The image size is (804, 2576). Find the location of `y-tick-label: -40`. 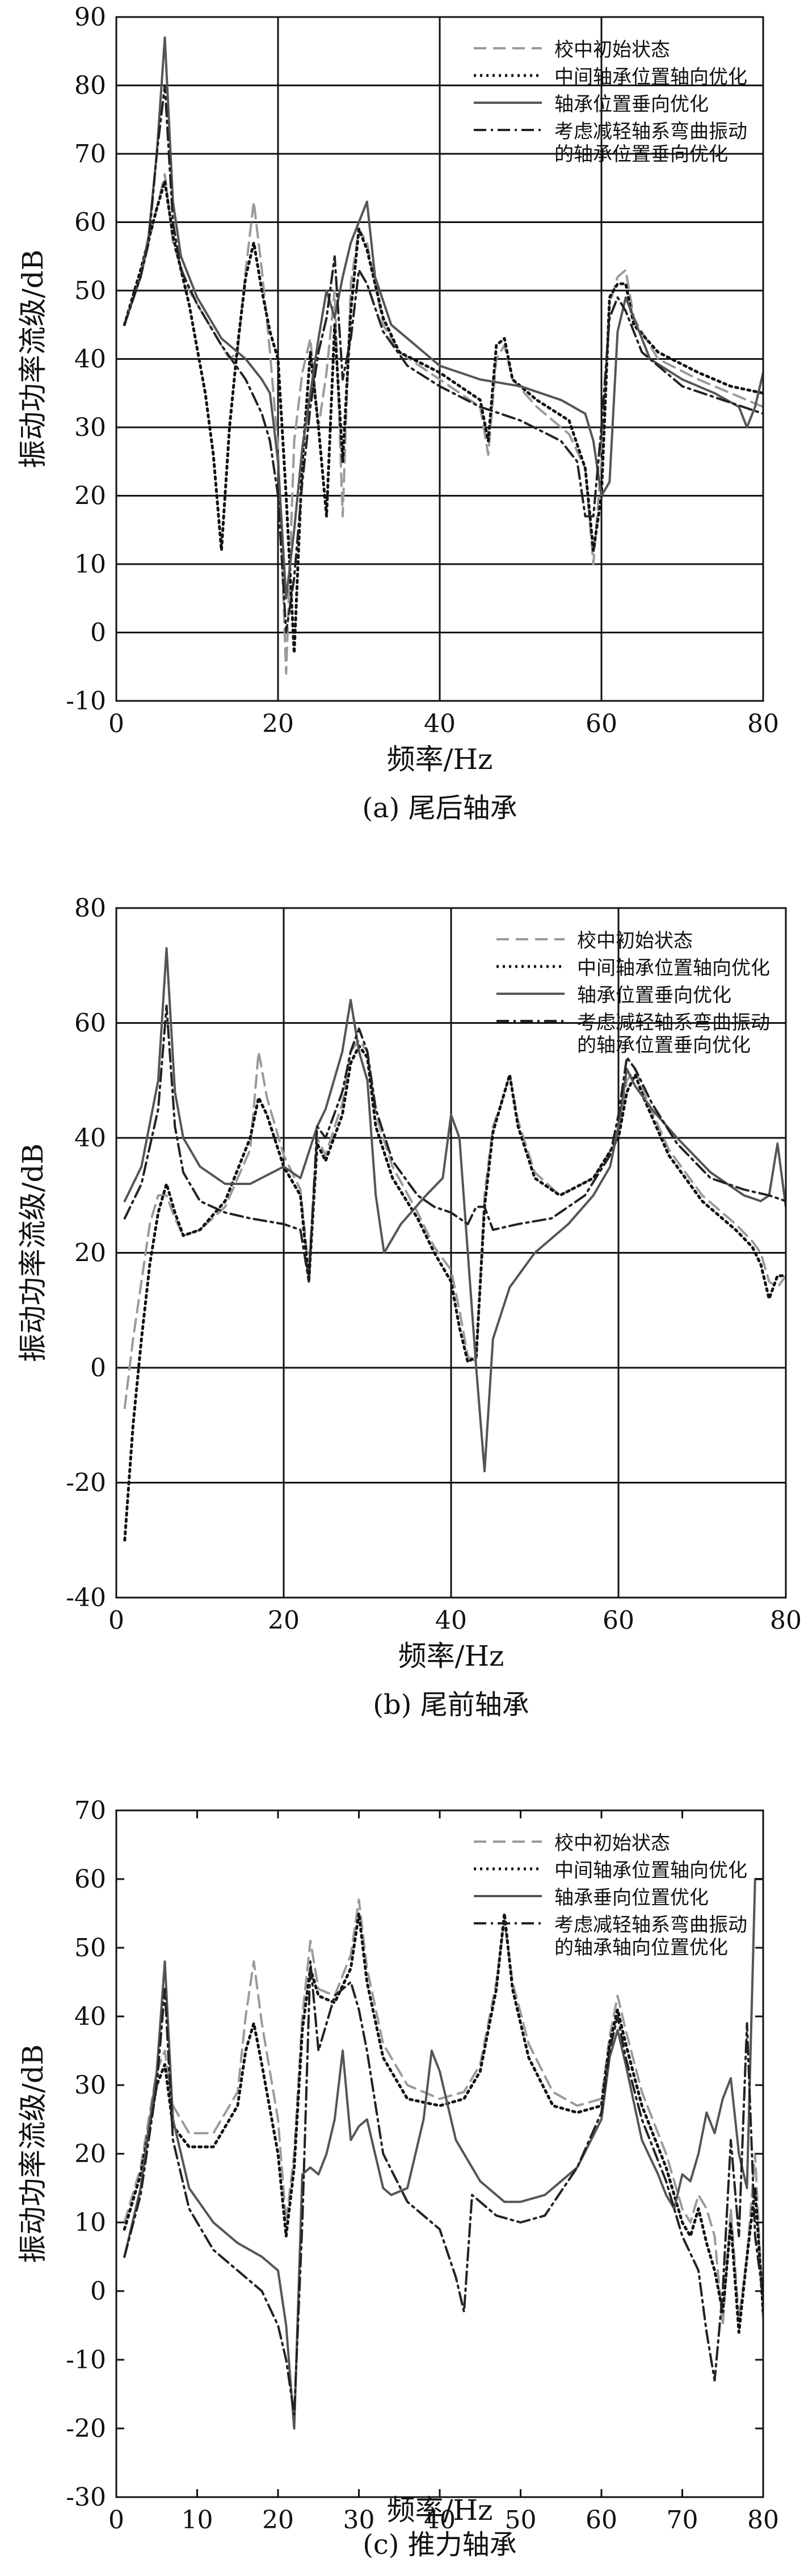

y-tick-label: -40 is located at coordinates (86, 1597).